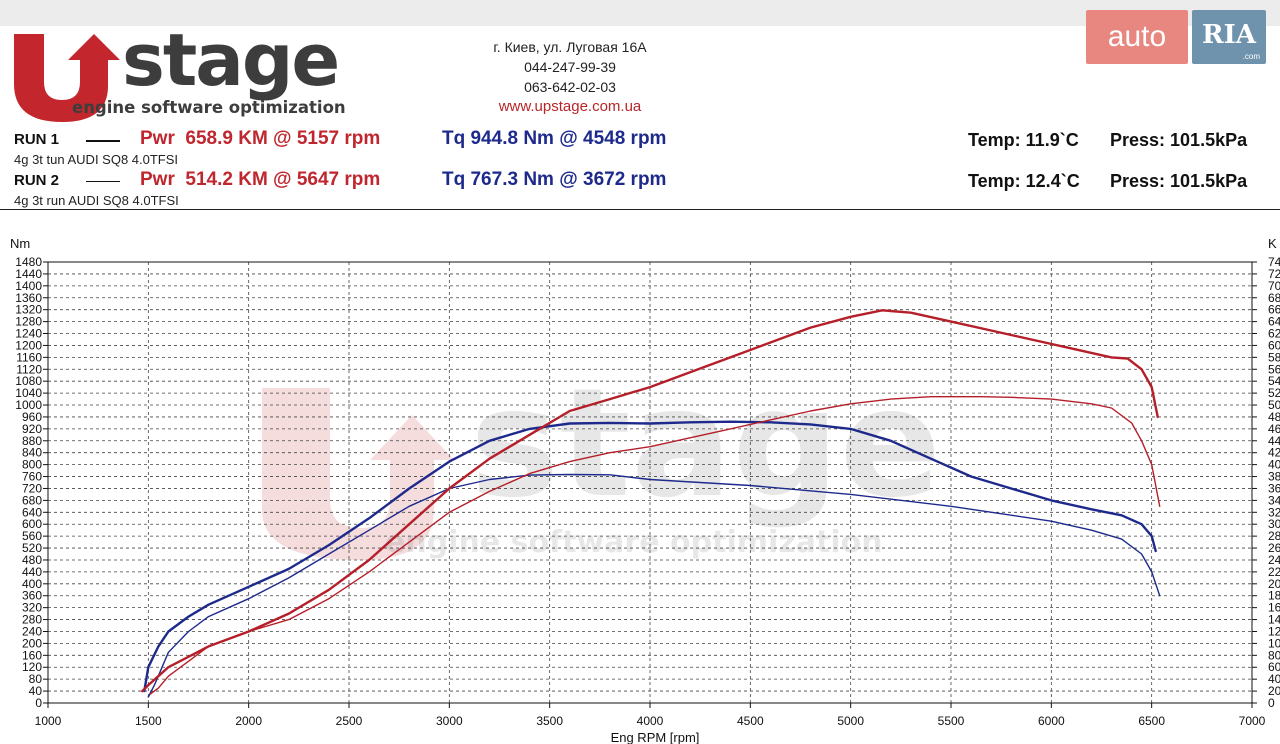 The width and height of the screenshot is (1280, 744). Describe the element at coordinates (32, 429) in the screenshot. I see `y-tick-label: 920` at that location.